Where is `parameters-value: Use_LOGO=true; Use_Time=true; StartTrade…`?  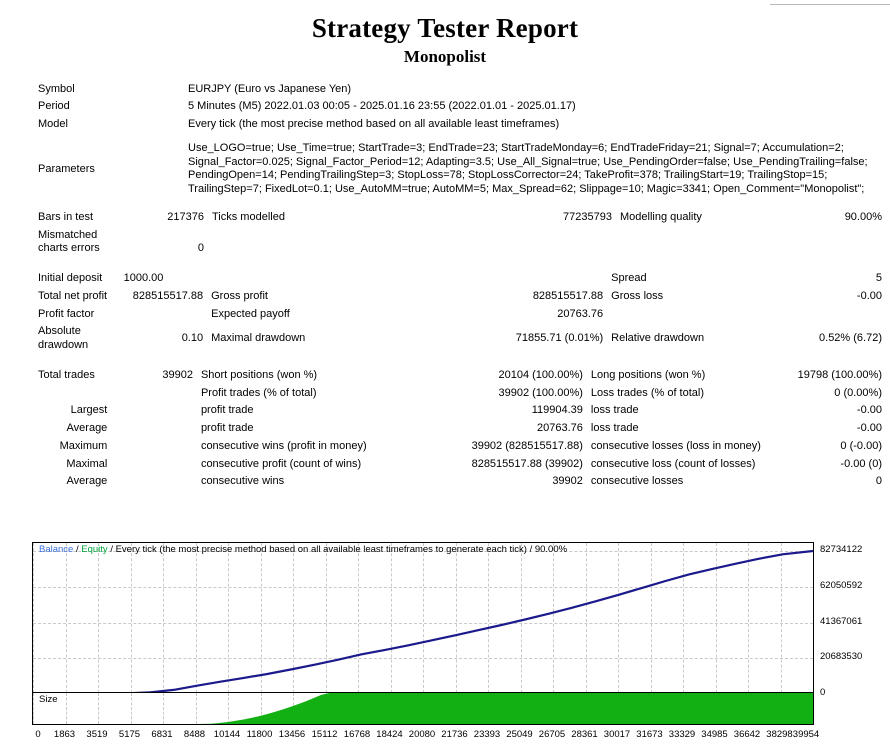
parameters-value: Use_LOGO=true; Use_Time=true; StartTrade… is located at coordinates (535, 169).